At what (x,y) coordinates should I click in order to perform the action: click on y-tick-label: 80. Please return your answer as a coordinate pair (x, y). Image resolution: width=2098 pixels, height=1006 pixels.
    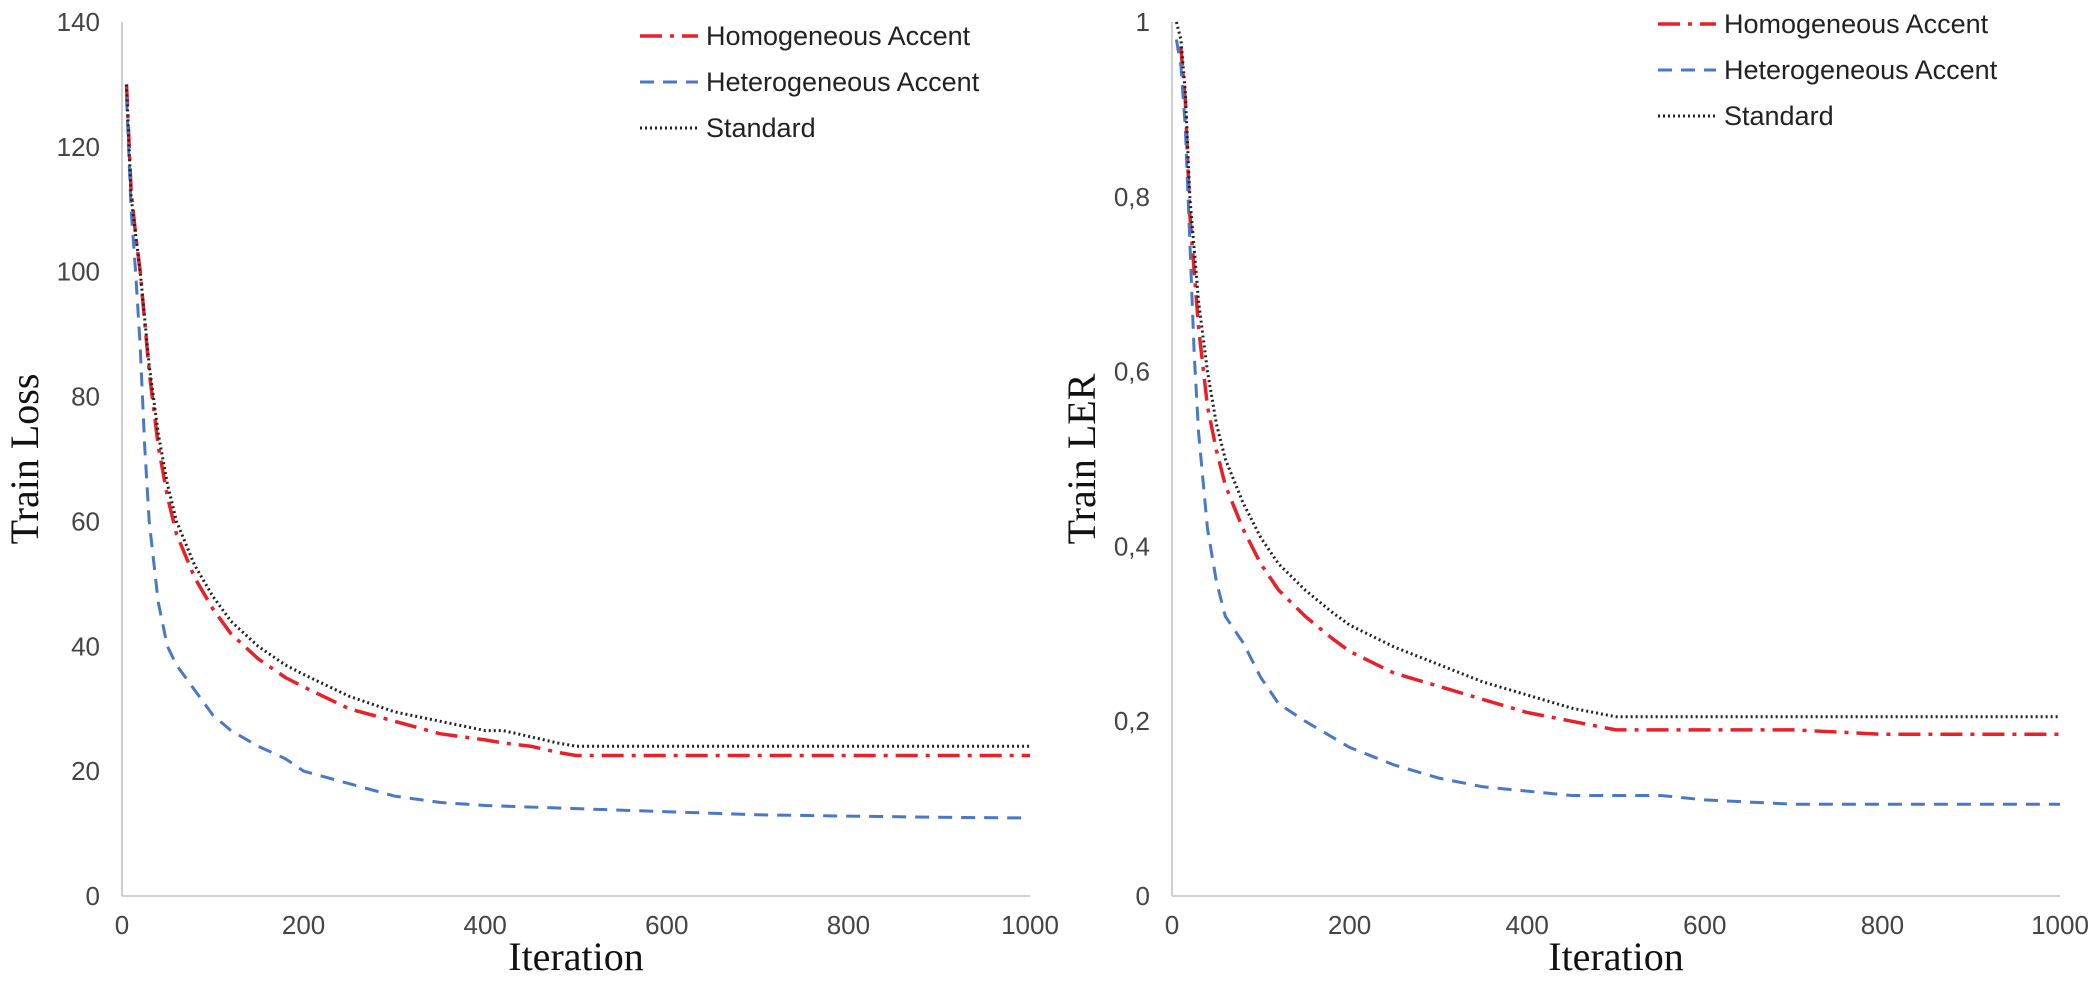
    Looking at the image, I should click on (85, 397).